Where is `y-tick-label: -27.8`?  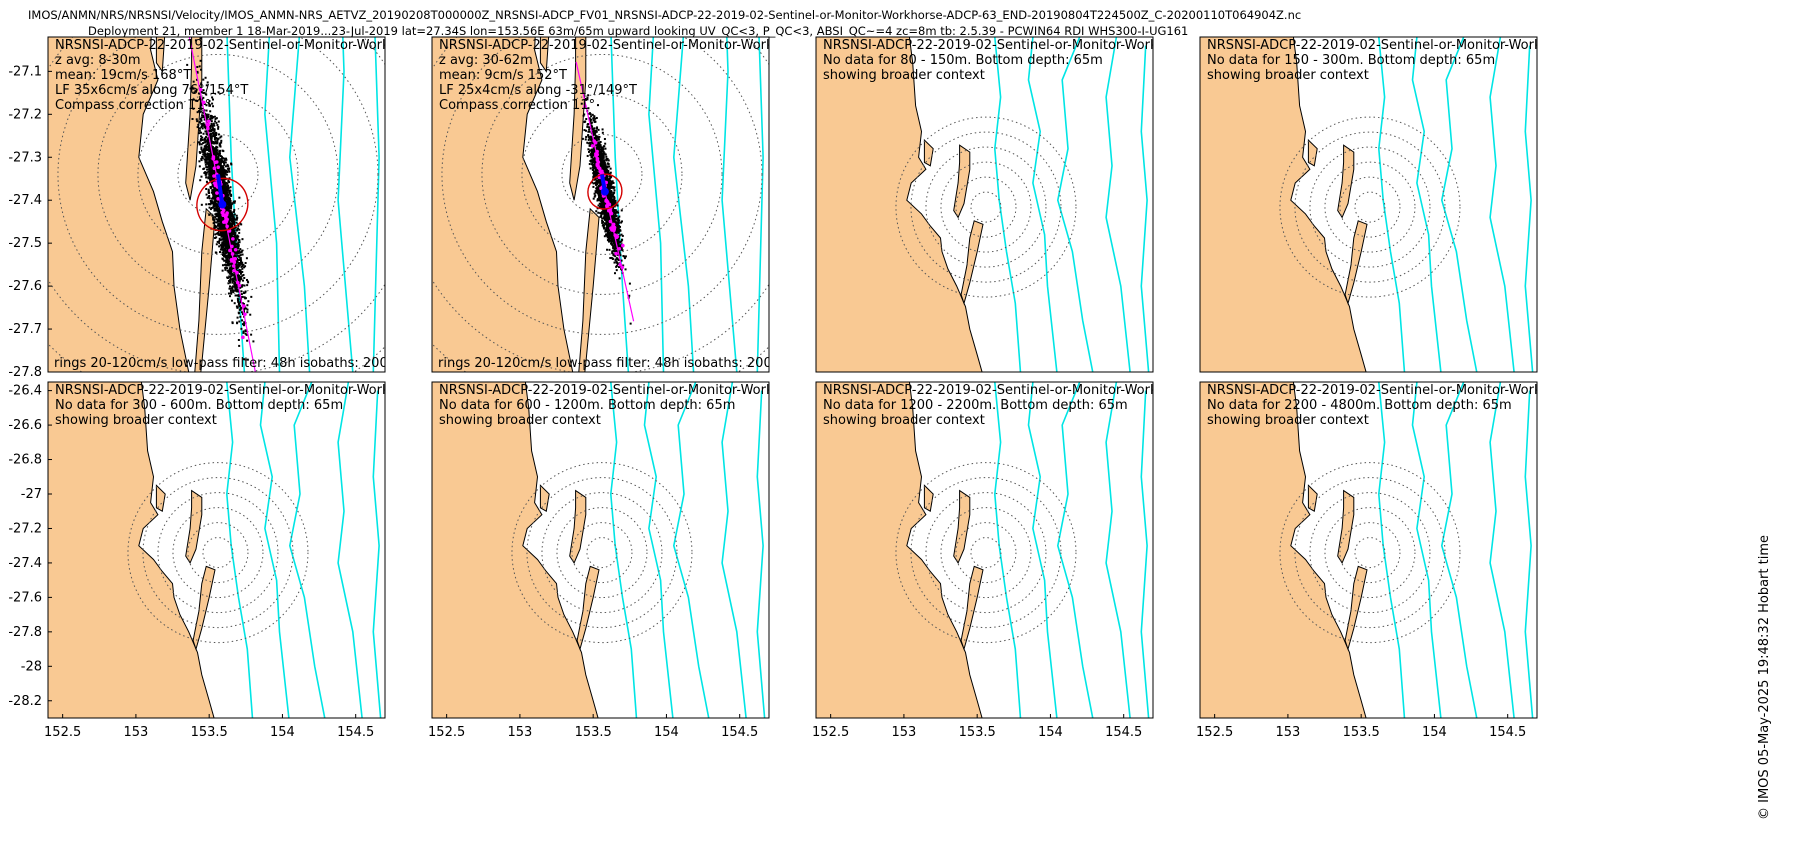 y-tick-label: -27.8 is located at coordinates (25, 632).